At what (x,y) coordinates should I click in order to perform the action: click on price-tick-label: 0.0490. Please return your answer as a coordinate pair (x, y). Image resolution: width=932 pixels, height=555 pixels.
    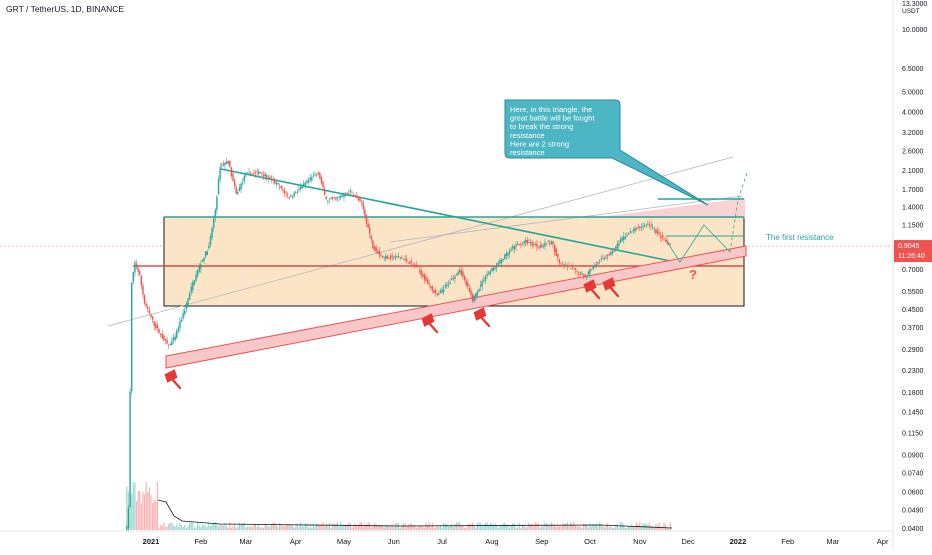
    Looking at the image, I should click on (913, 511).